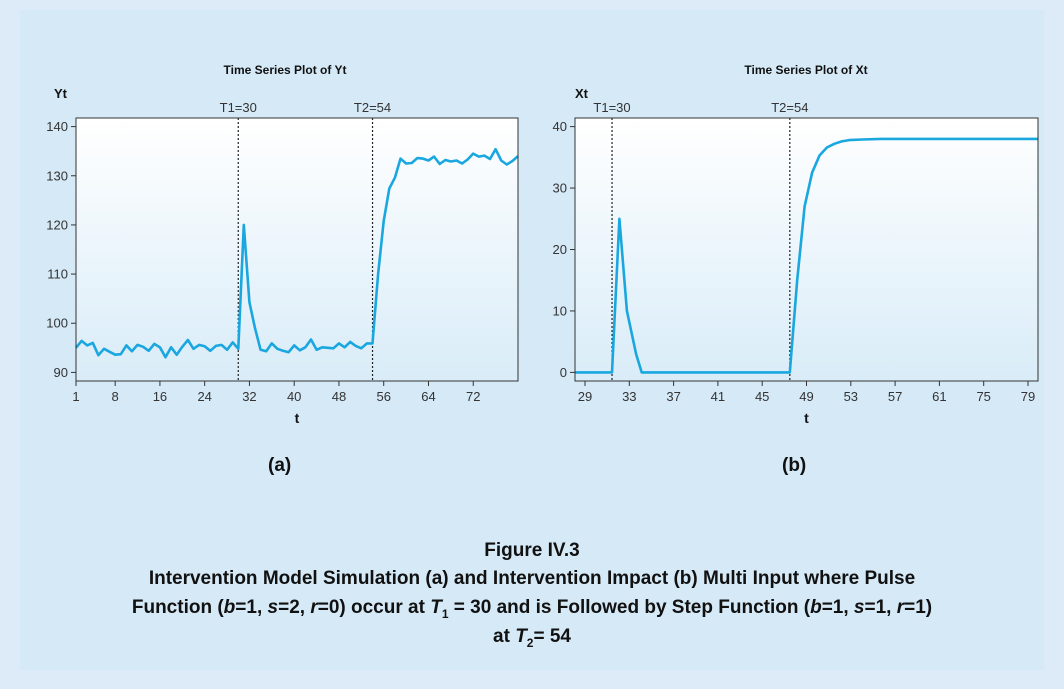  I want to click on x-tick-label: 72, so click(473, 396).